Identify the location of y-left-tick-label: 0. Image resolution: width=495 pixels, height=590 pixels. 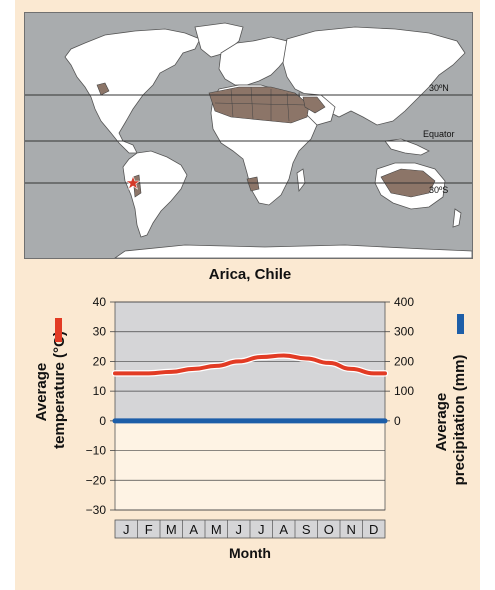
(102, 421).